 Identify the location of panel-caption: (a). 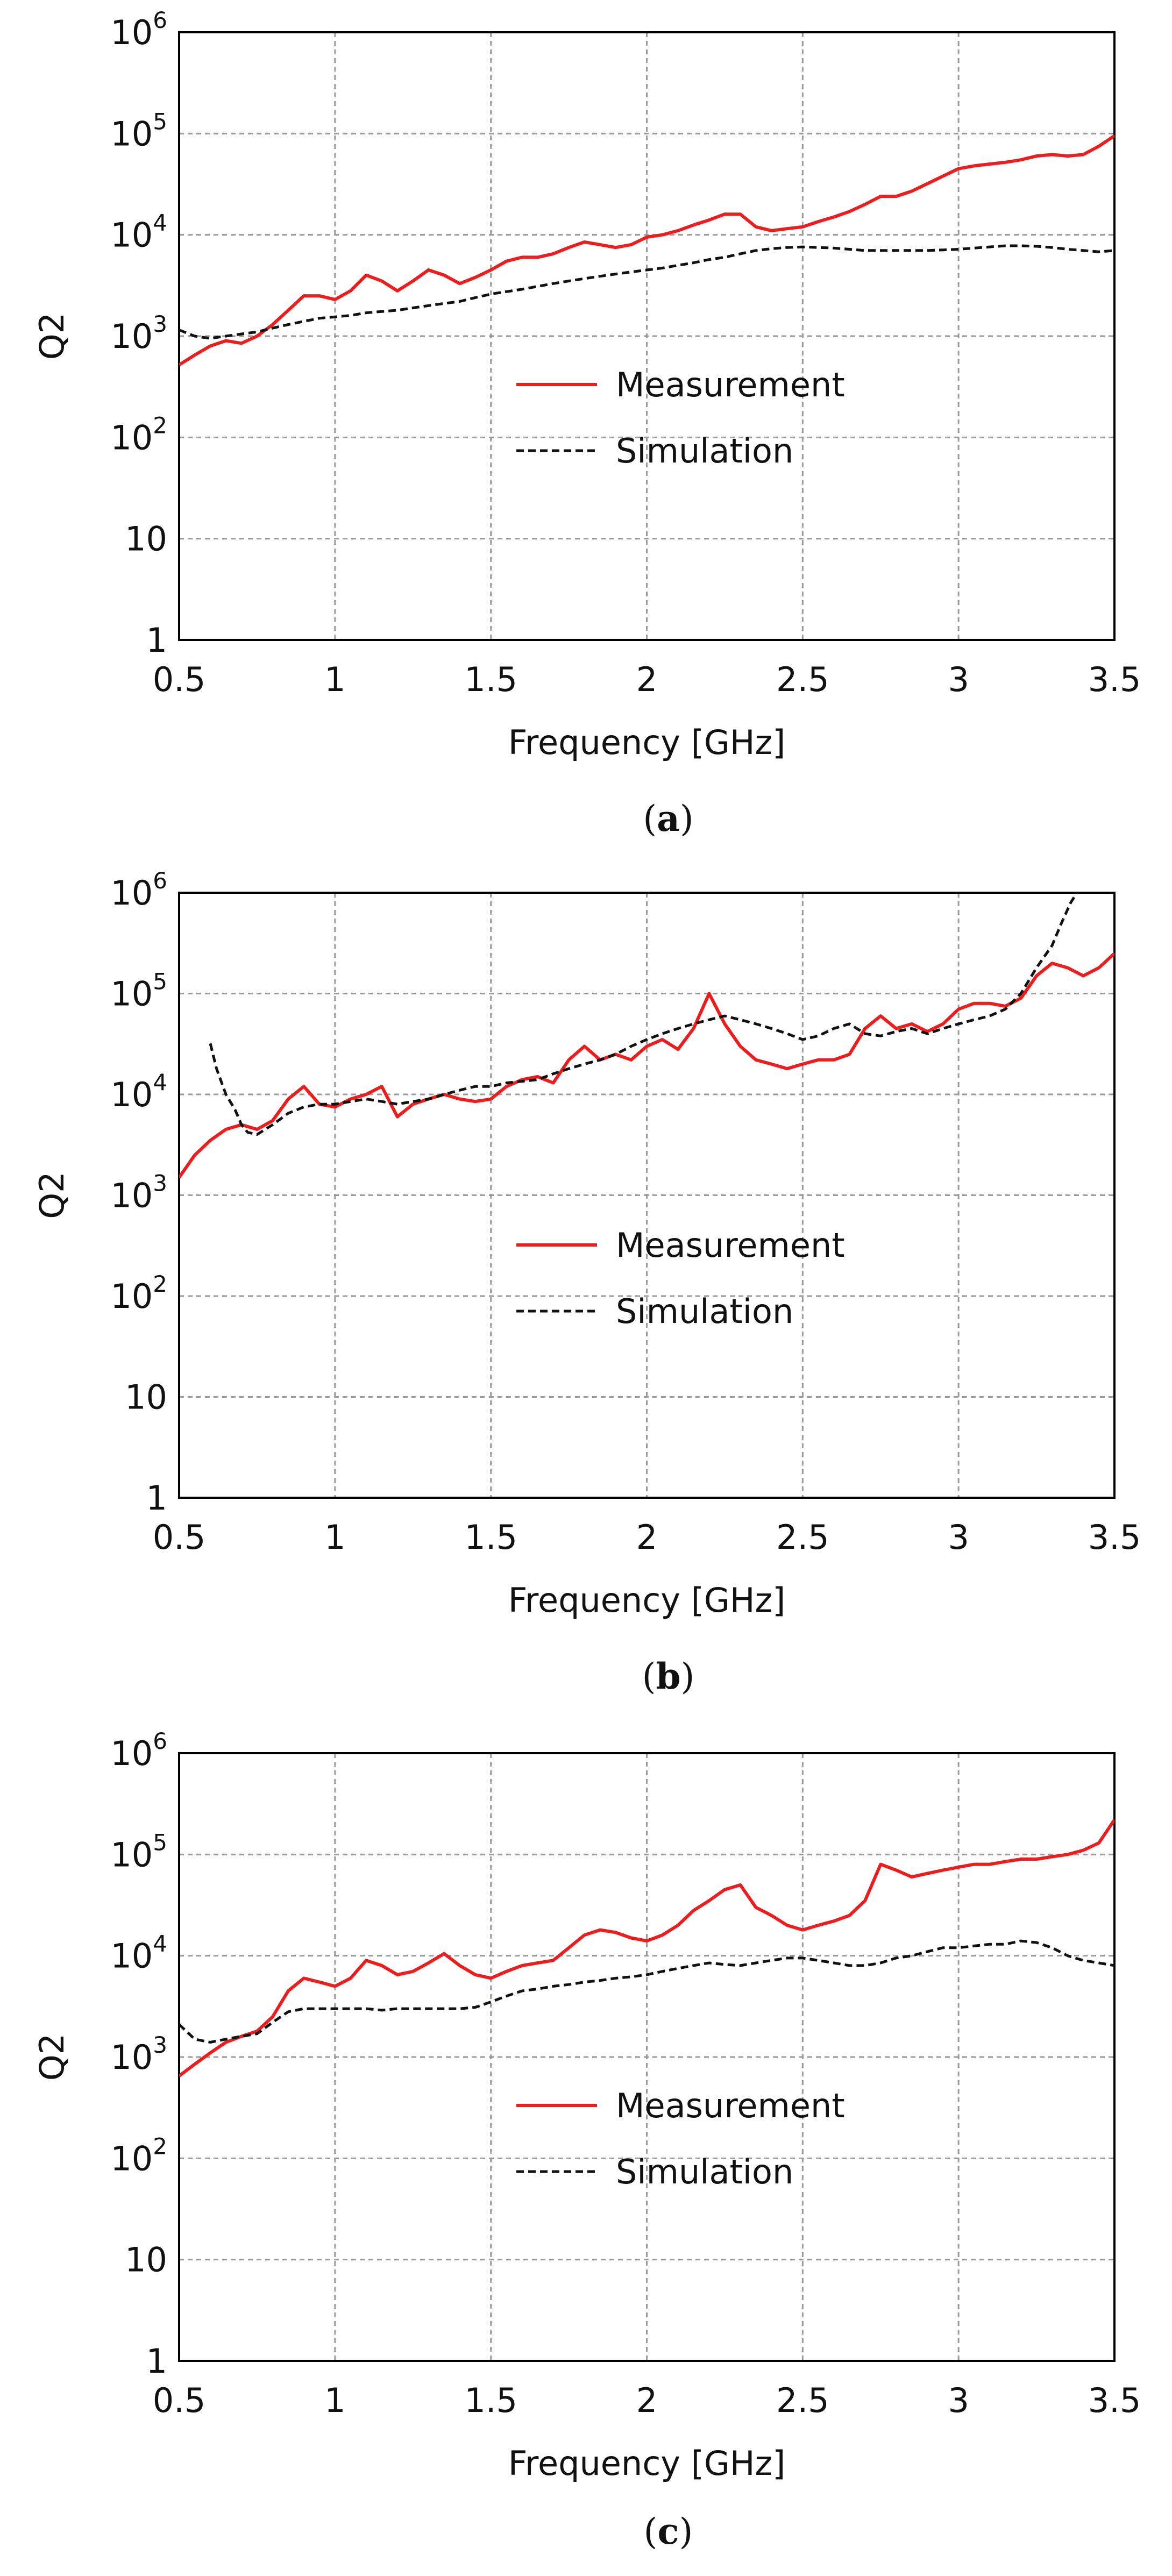
(668, 819).